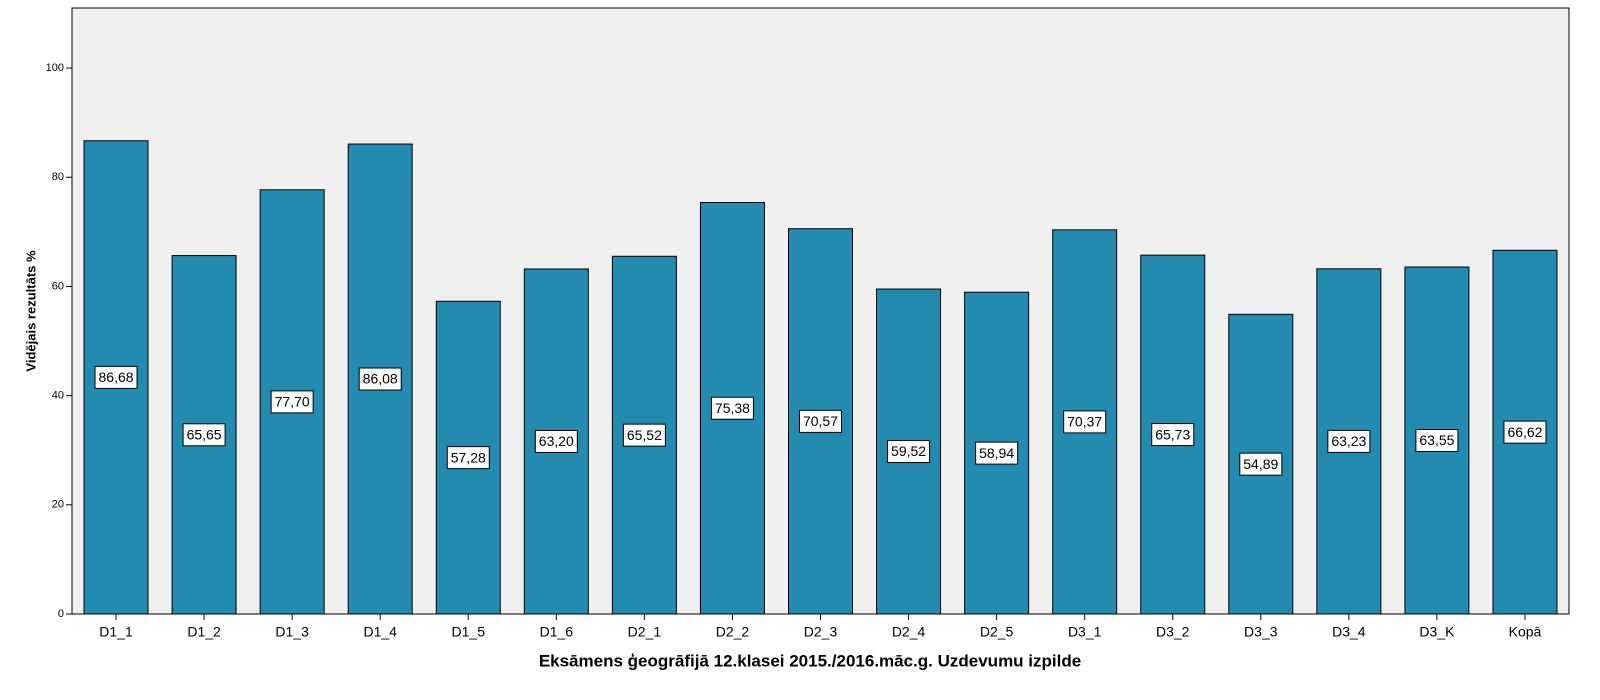 The width and height of the screenshot is (1600, 700). I want to click on value-label: 75,38, so click(732, 408).